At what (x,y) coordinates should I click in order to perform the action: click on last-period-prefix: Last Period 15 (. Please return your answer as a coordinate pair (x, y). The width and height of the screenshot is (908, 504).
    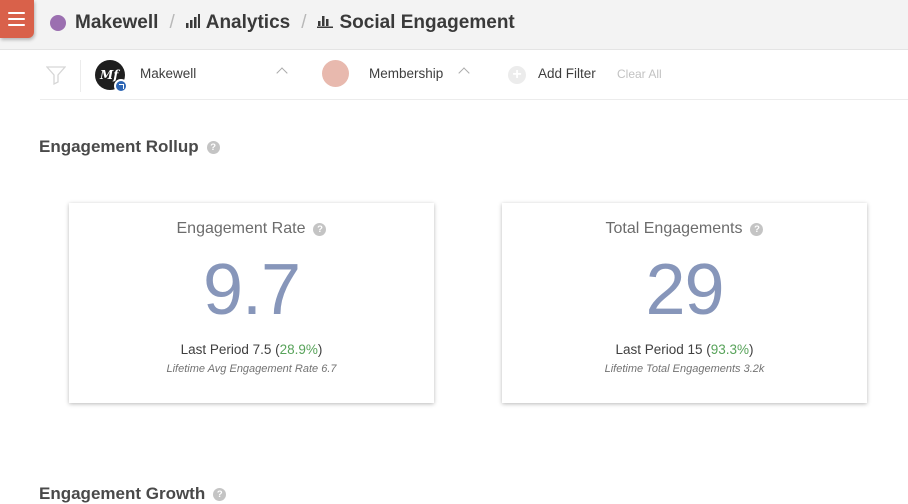
    Looking at the image, I should click on (663, 349).